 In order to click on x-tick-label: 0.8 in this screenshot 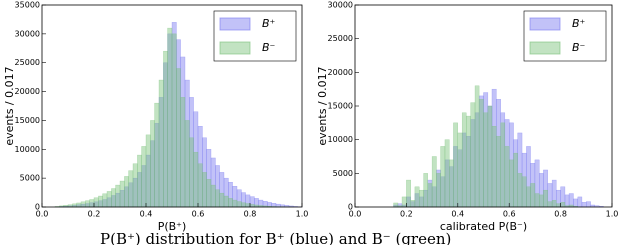, I will do `click(250, 214)`.